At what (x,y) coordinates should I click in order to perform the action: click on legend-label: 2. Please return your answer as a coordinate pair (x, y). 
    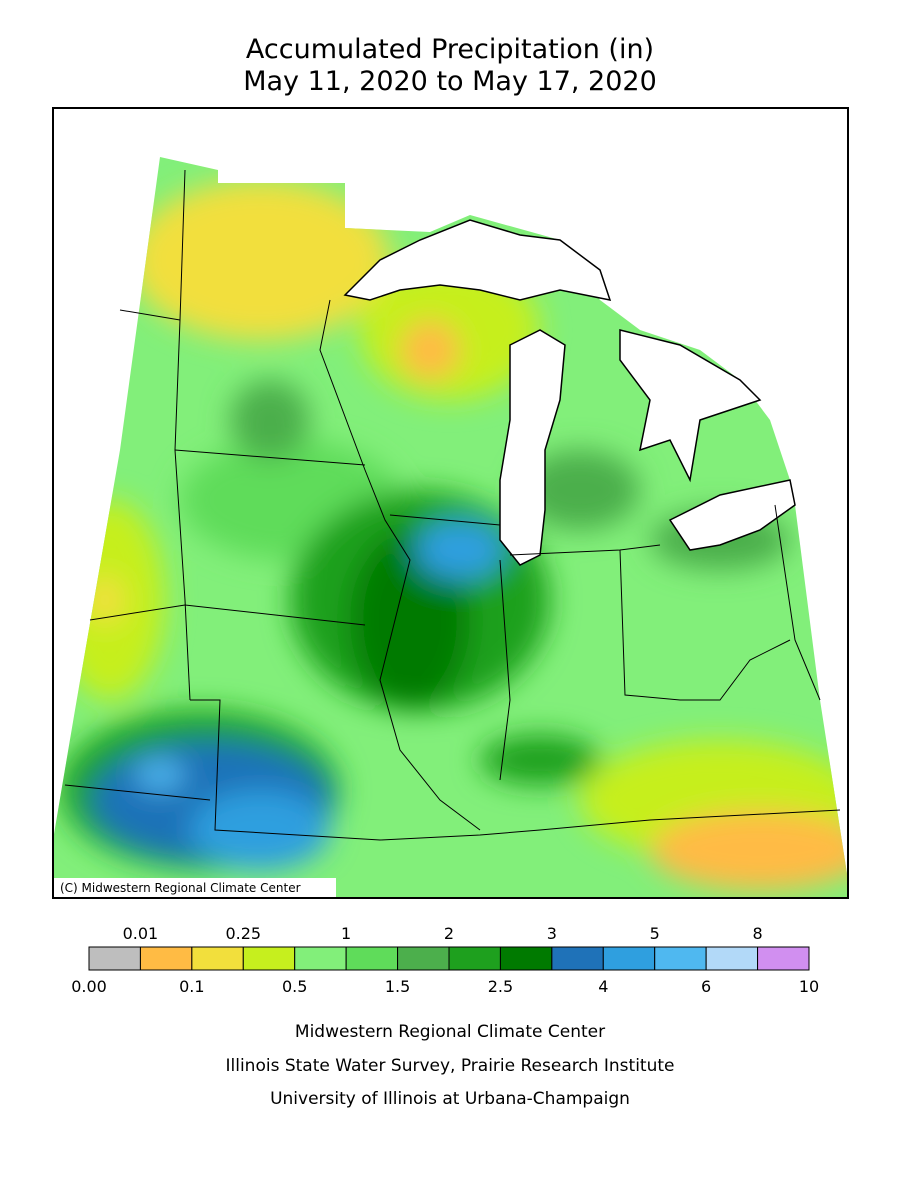
    Looking at the image, I should click on (449, 933).